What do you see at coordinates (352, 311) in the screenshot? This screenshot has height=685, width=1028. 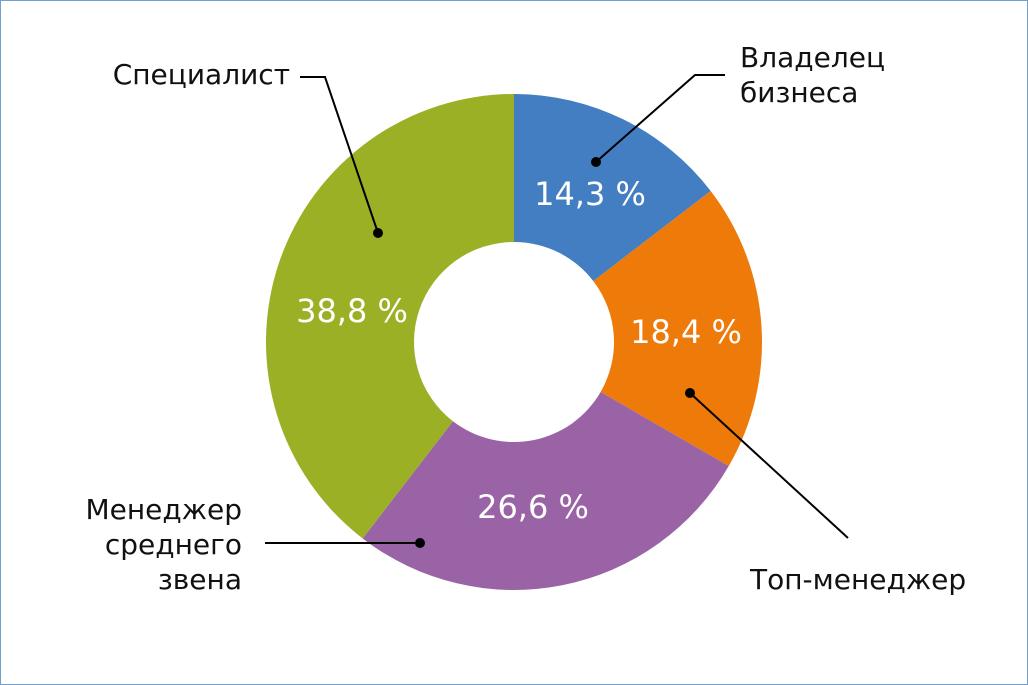 I see `value-label: 38,8 %` at bounding box center [352, 311].